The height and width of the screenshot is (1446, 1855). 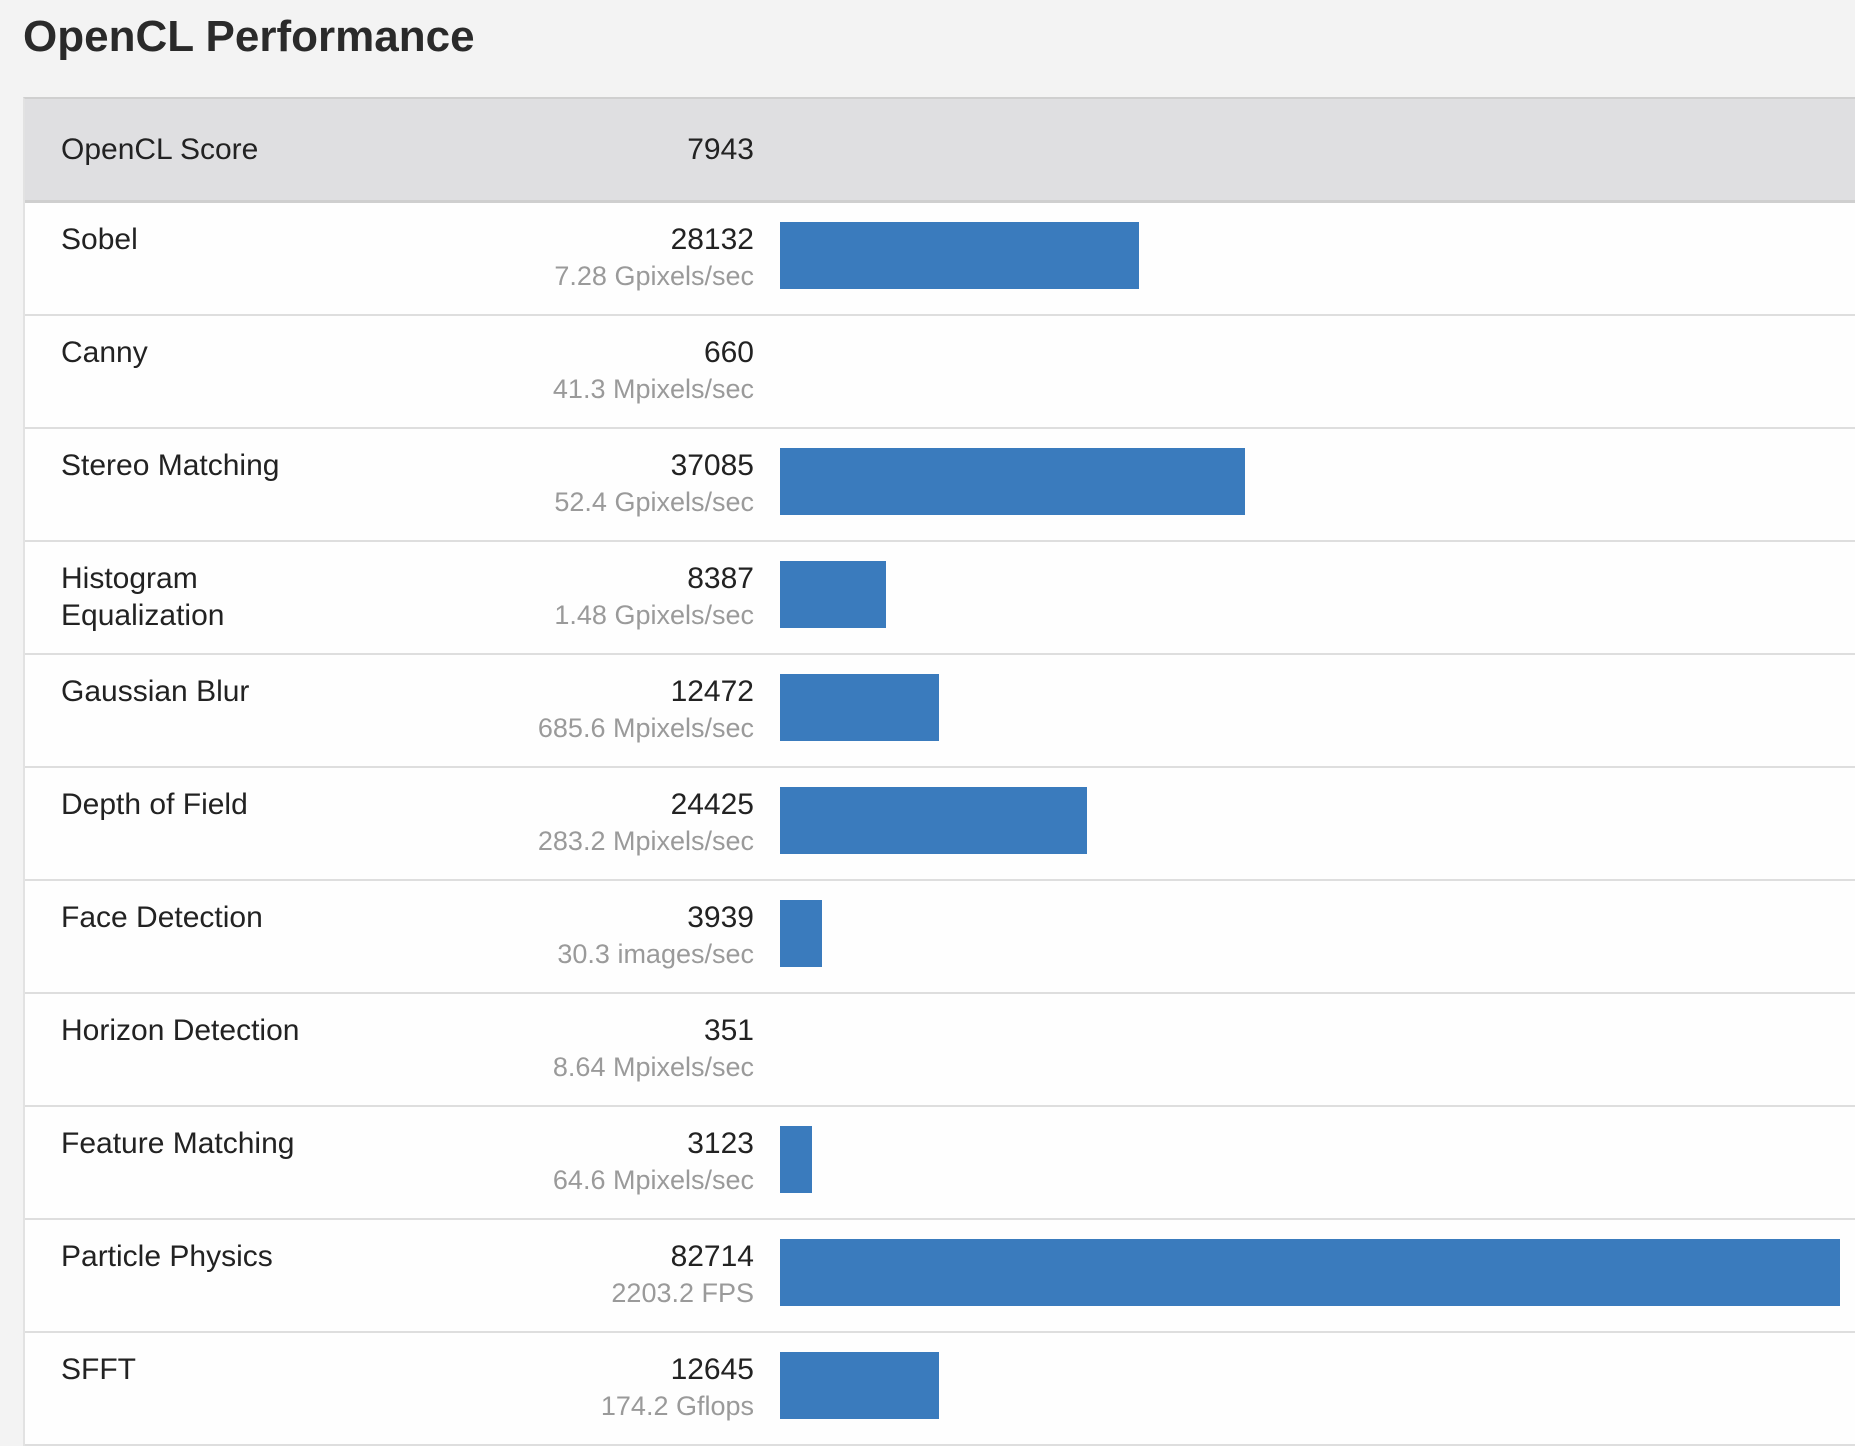 I want to click on benchmark-score: 3123, so click(x=720, y=1143).